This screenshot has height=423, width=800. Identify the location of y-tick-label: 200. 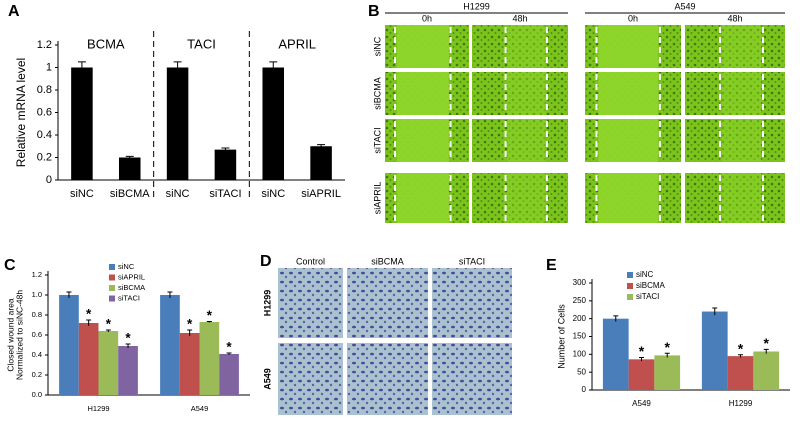
(580, 318).